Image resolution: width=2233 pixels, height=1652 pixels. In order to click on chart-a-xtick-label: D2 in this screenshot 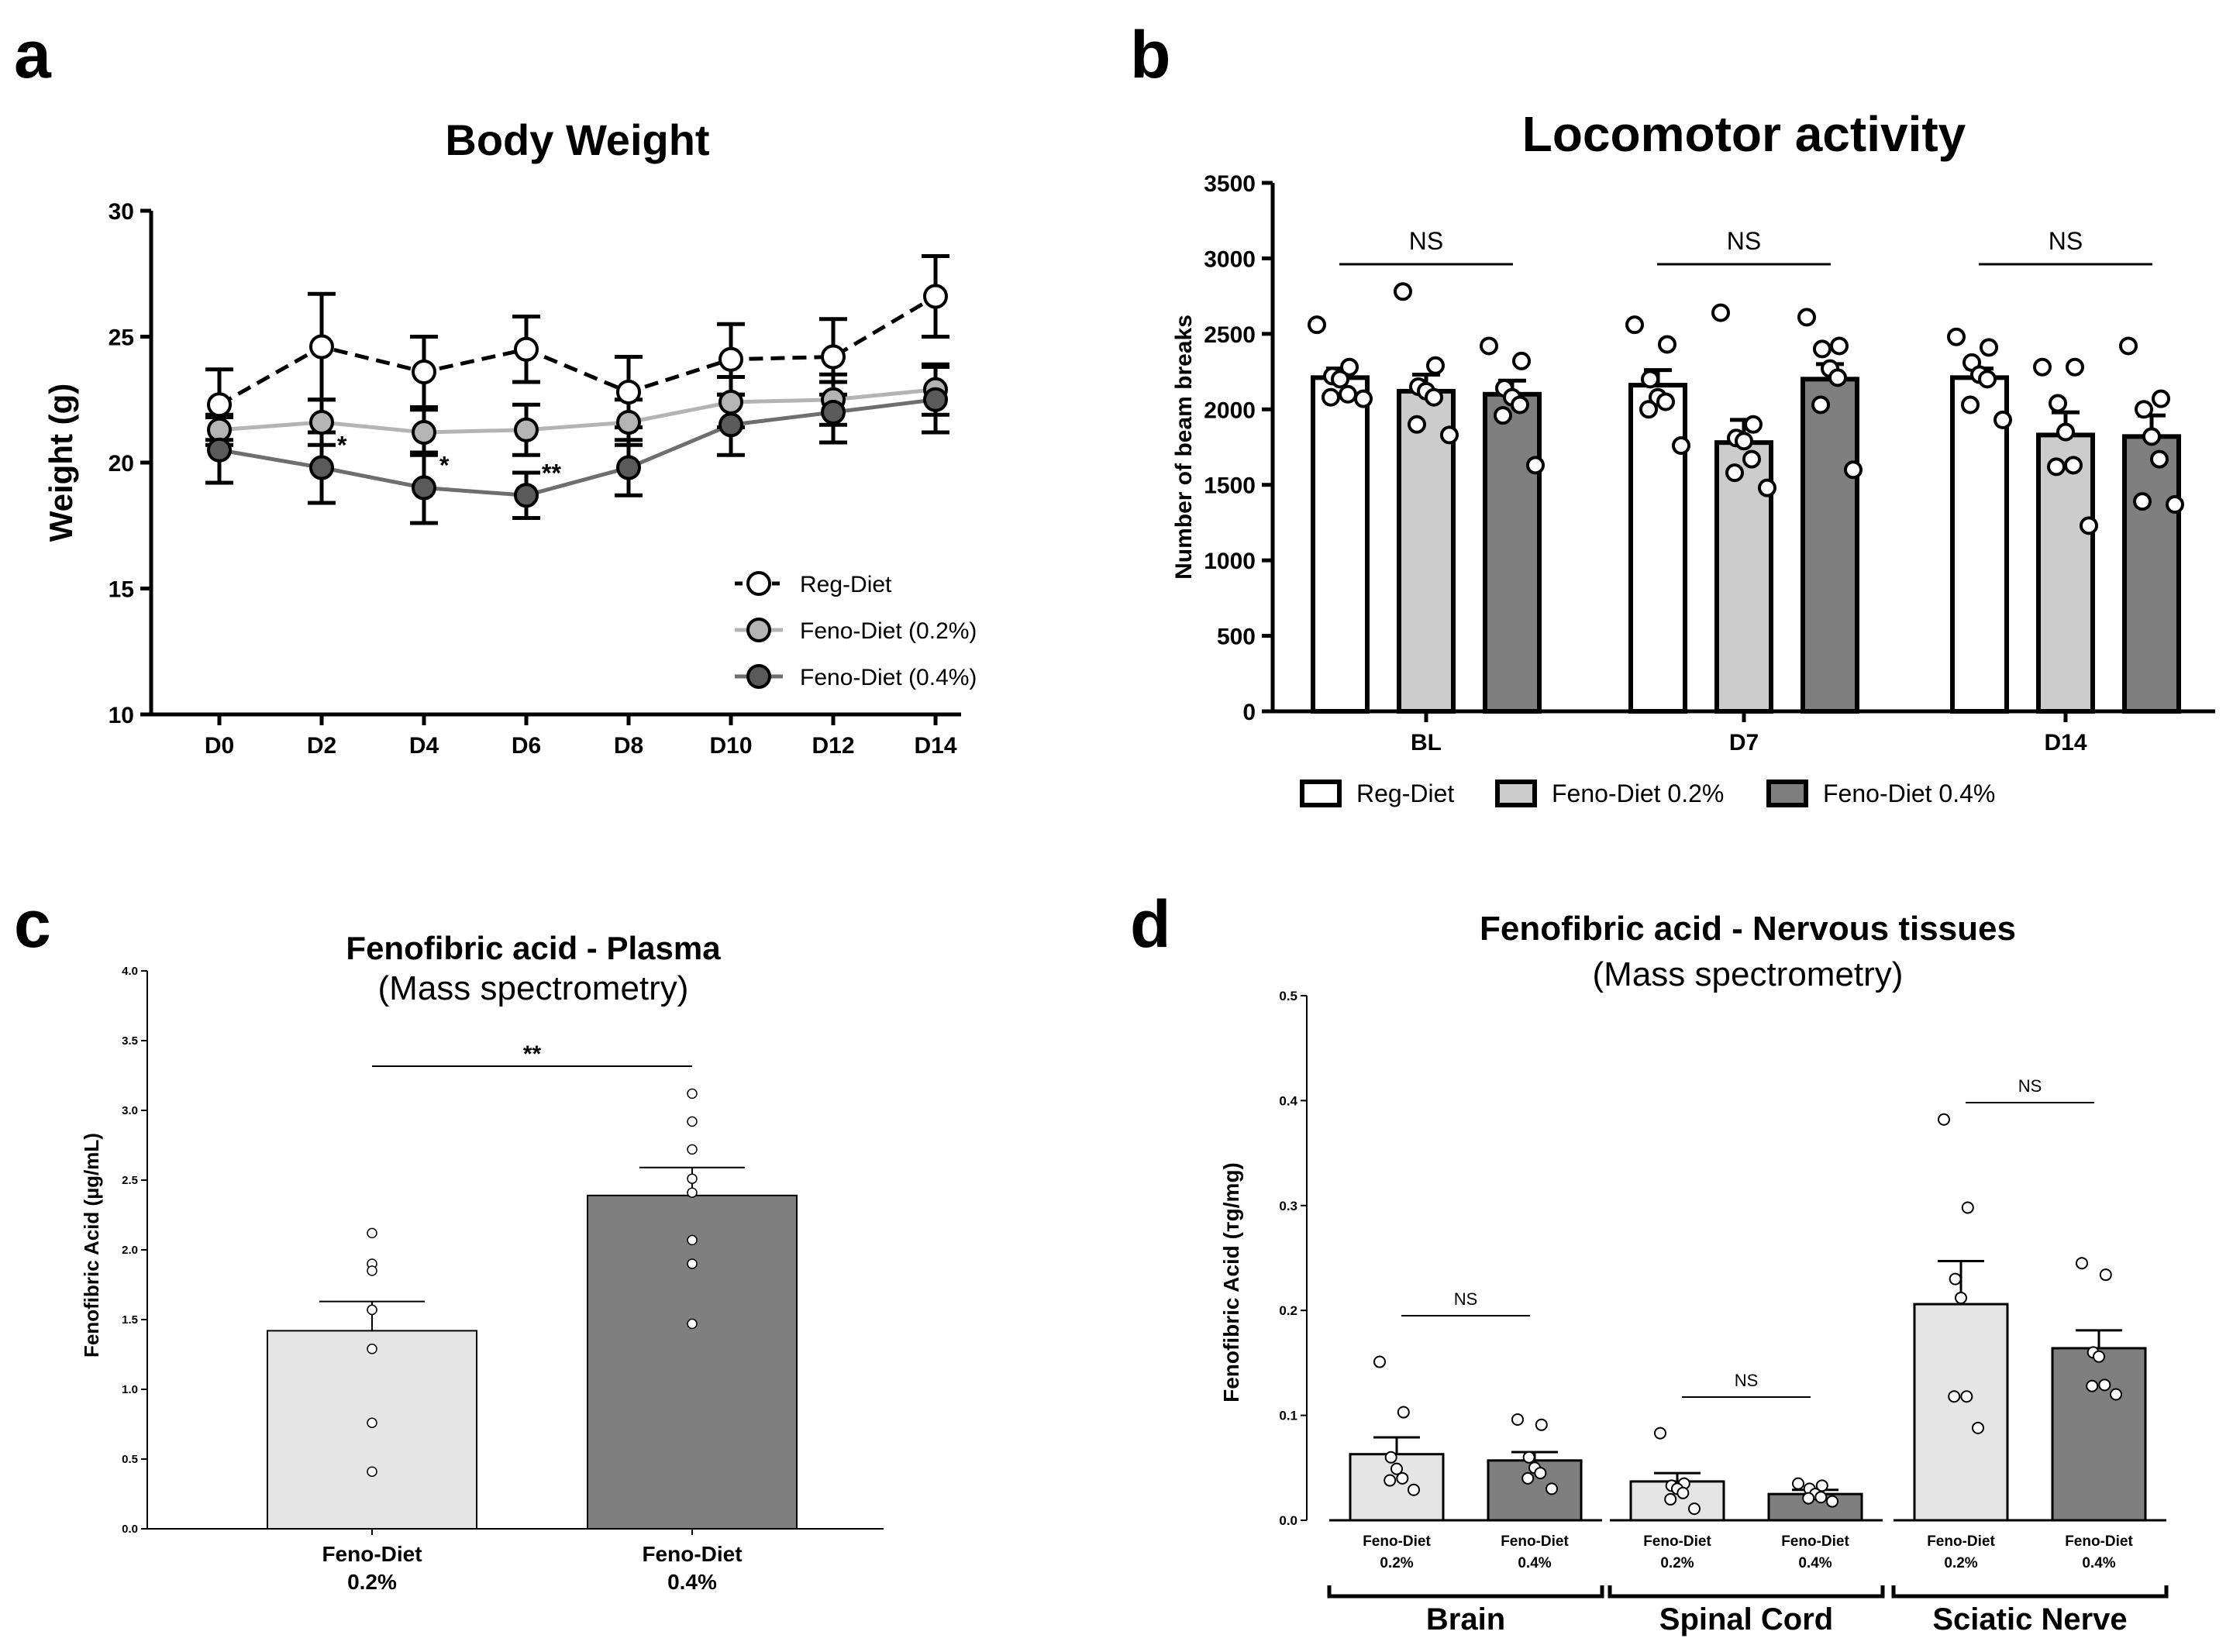, I will do `click(321, 746)`.